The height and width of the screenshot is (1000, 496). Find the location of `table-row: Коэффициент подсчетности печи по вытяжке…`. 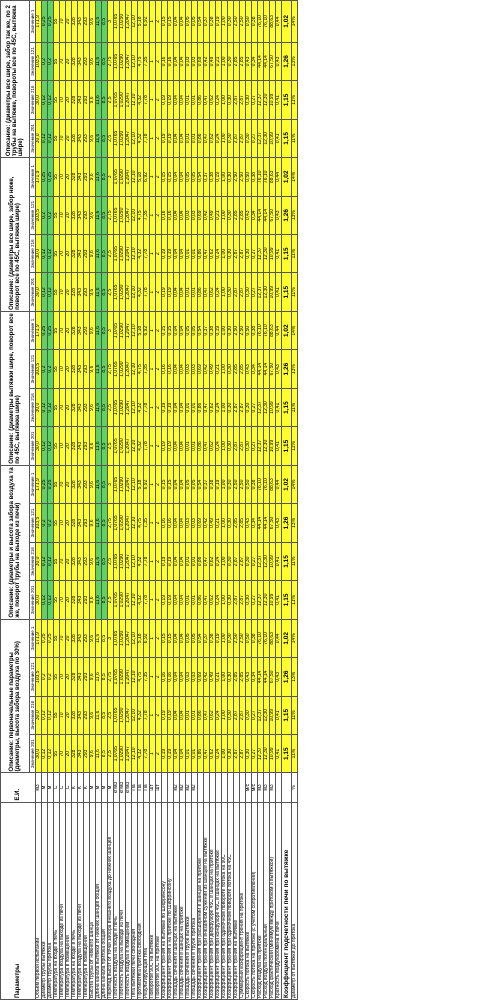

table-row: Коэффициент подсчетности печи по вытяжке… is located at coordinates (287, 500).